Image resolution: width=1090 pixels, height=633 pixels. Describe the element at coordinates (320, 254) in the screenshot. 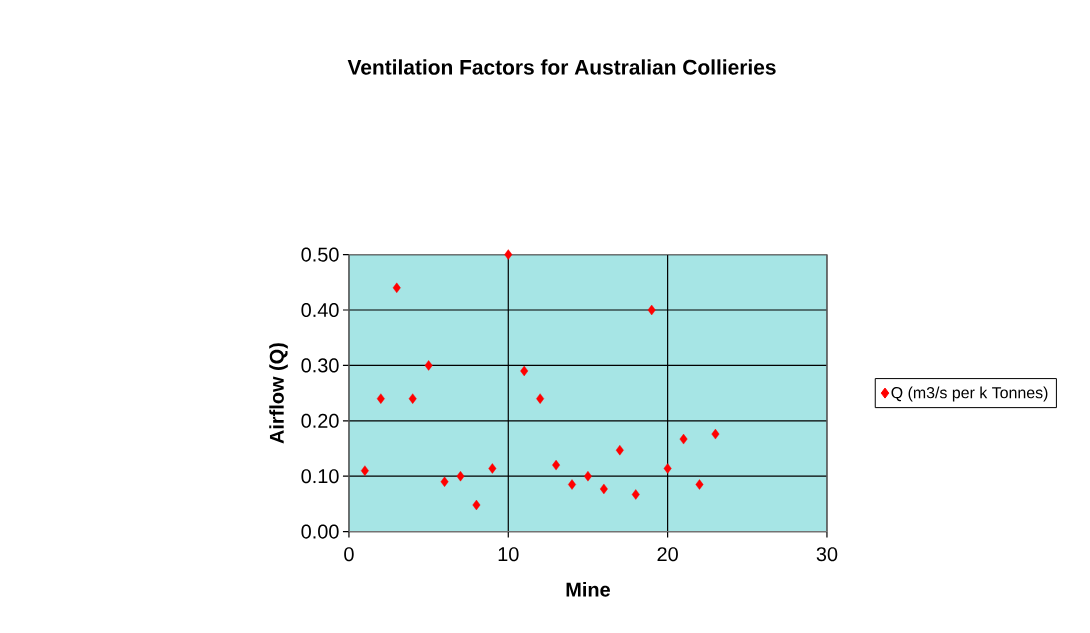

I see `y-tick-label: 0.50` at that location.